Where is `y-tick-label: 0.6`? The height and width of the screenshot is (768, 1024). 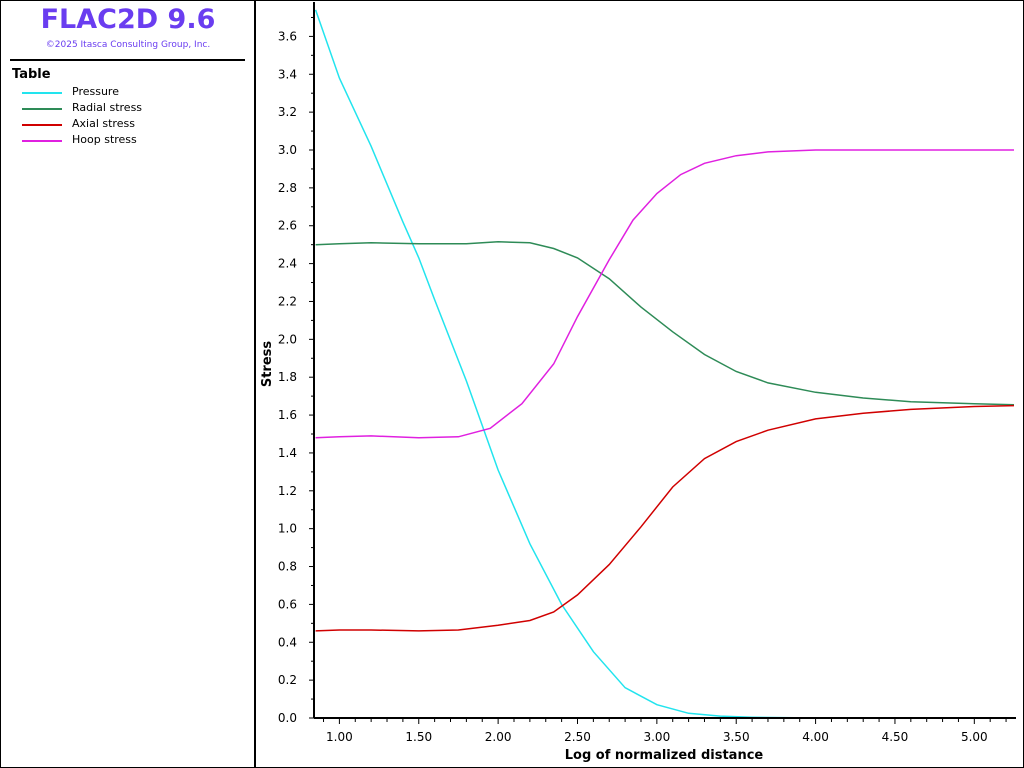
y-tick-label: 0.6 is located at coordinates (287, 604).